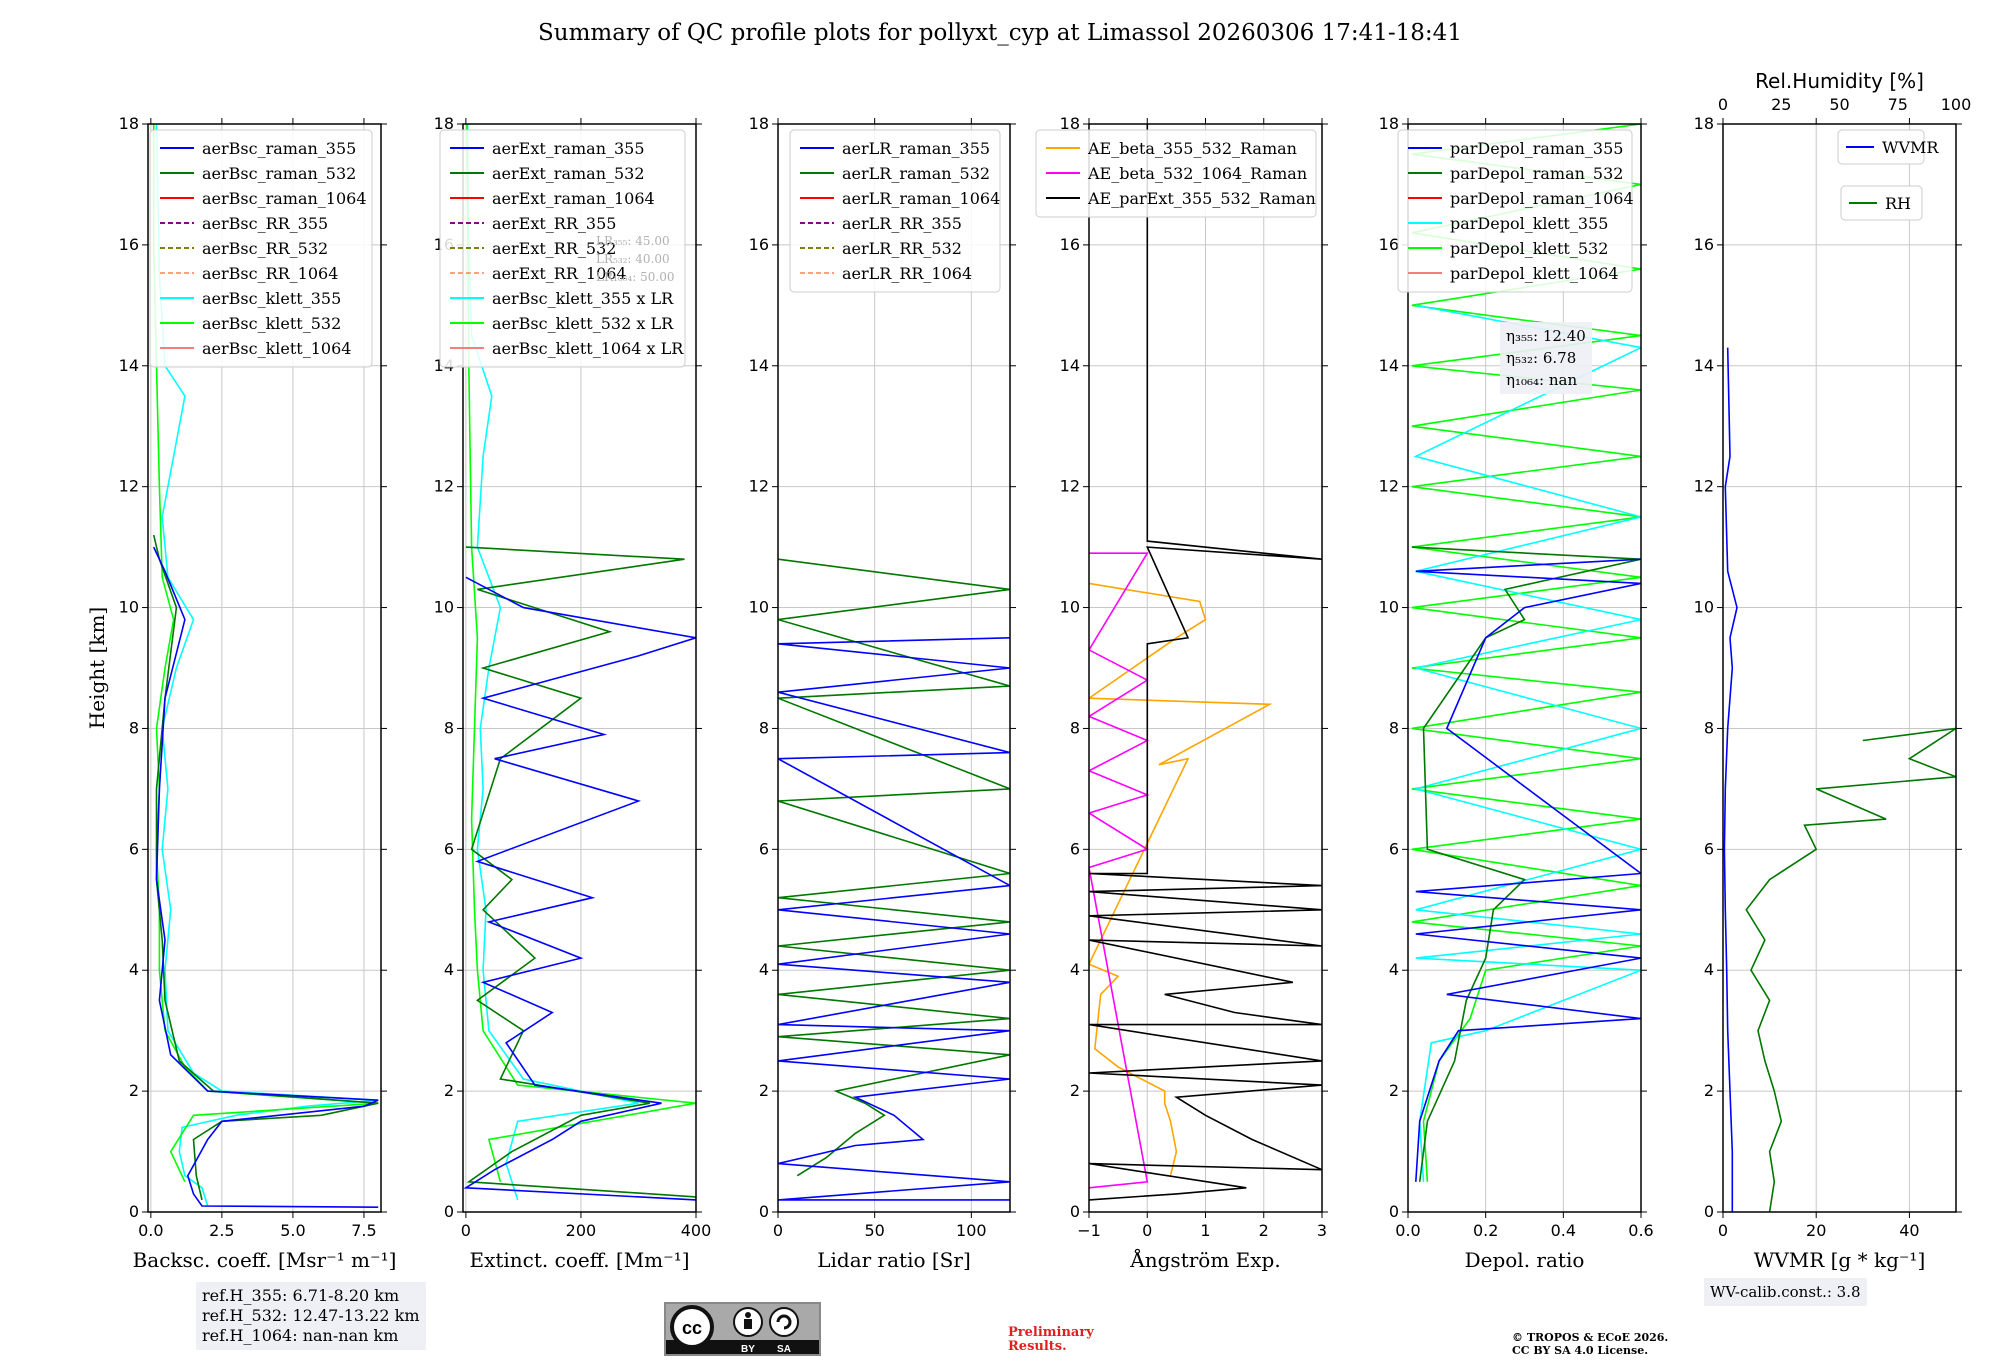  I want to click on y-axis-label: Height [km], so click(97, 668).